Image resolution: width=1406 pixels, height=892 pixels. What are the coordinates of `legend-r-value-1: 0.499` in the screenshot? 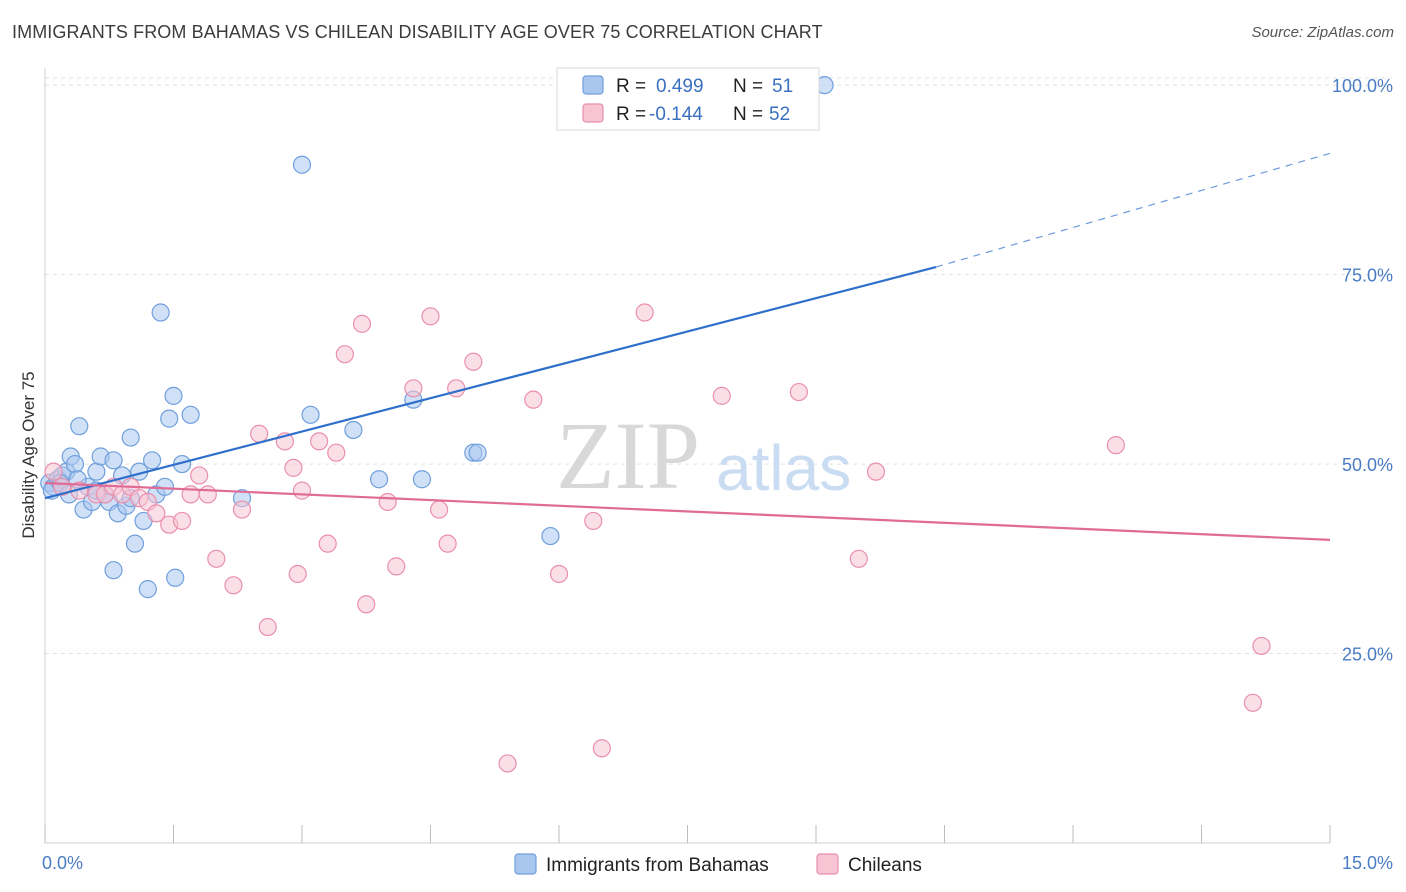 It's located at (680, 86).